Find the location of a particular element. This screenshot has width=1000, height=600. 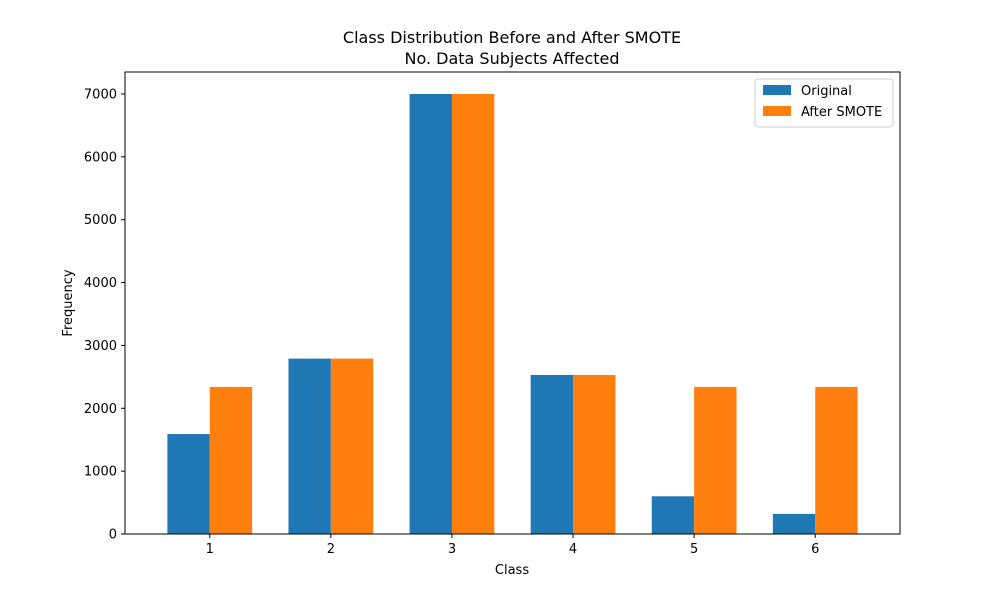

legend-label-original: Original is located at coordinates (826, 91).